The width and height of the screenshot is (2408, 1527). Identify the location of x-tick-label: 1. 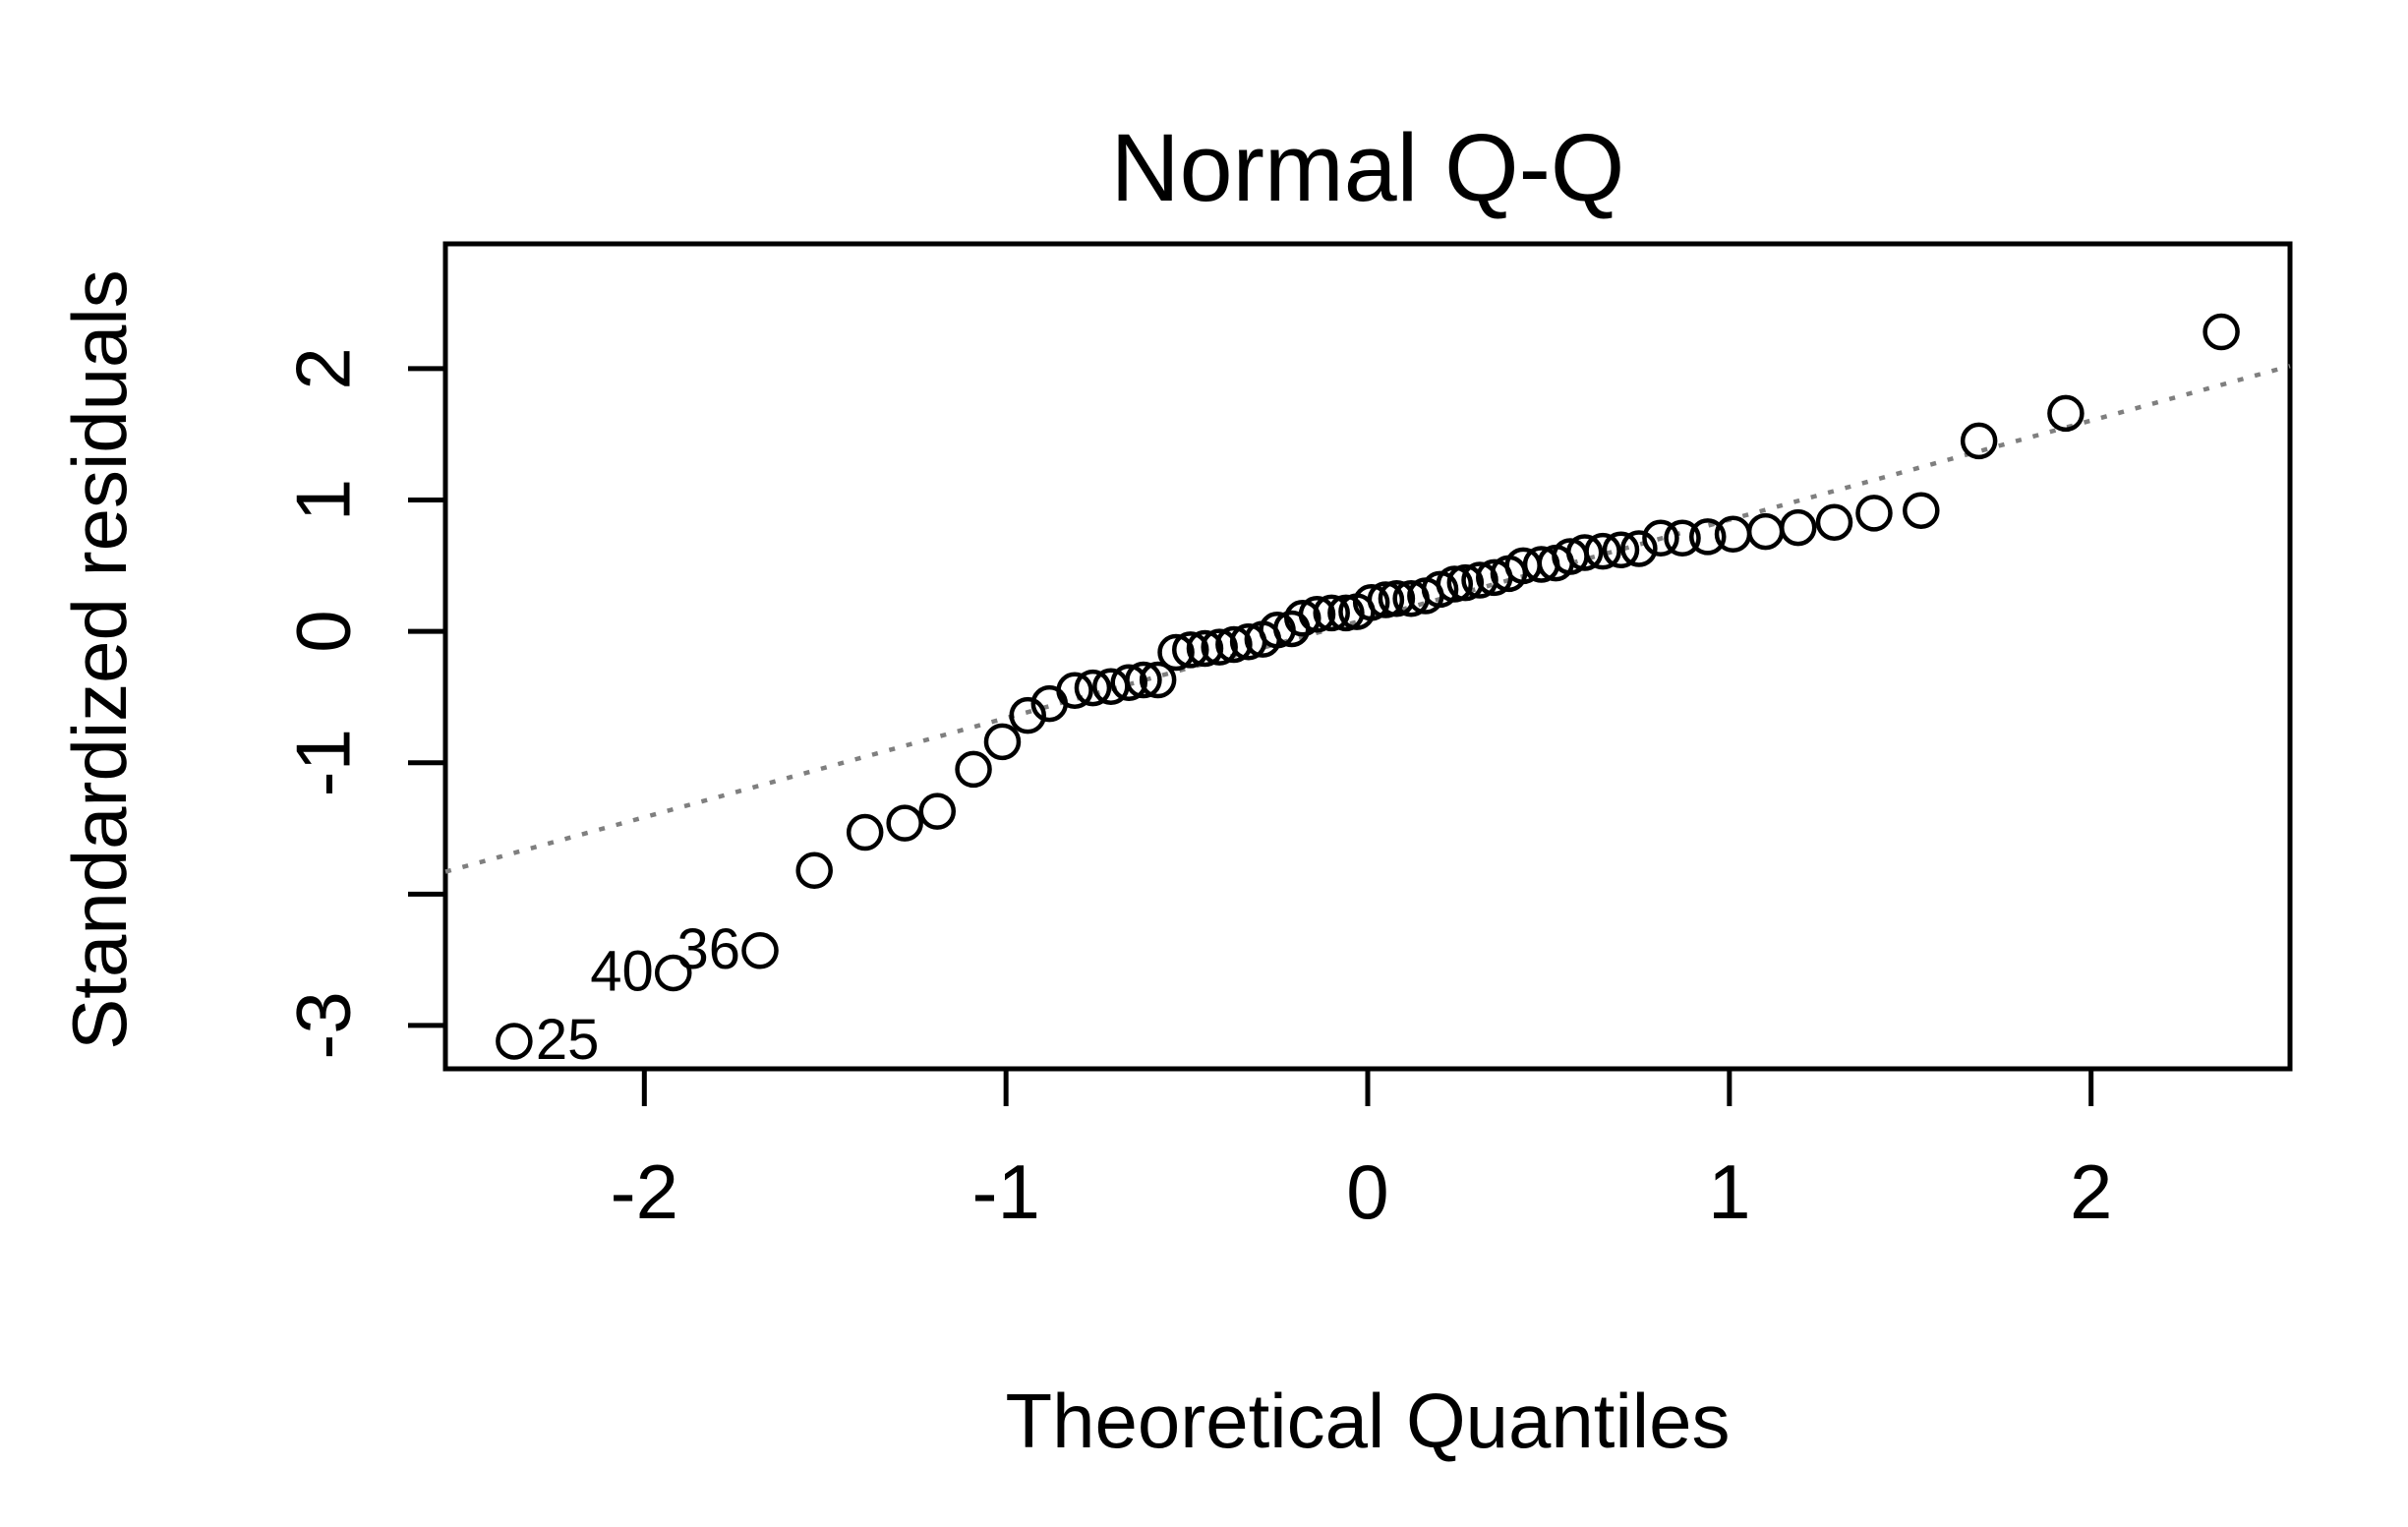
(1729, 1191).